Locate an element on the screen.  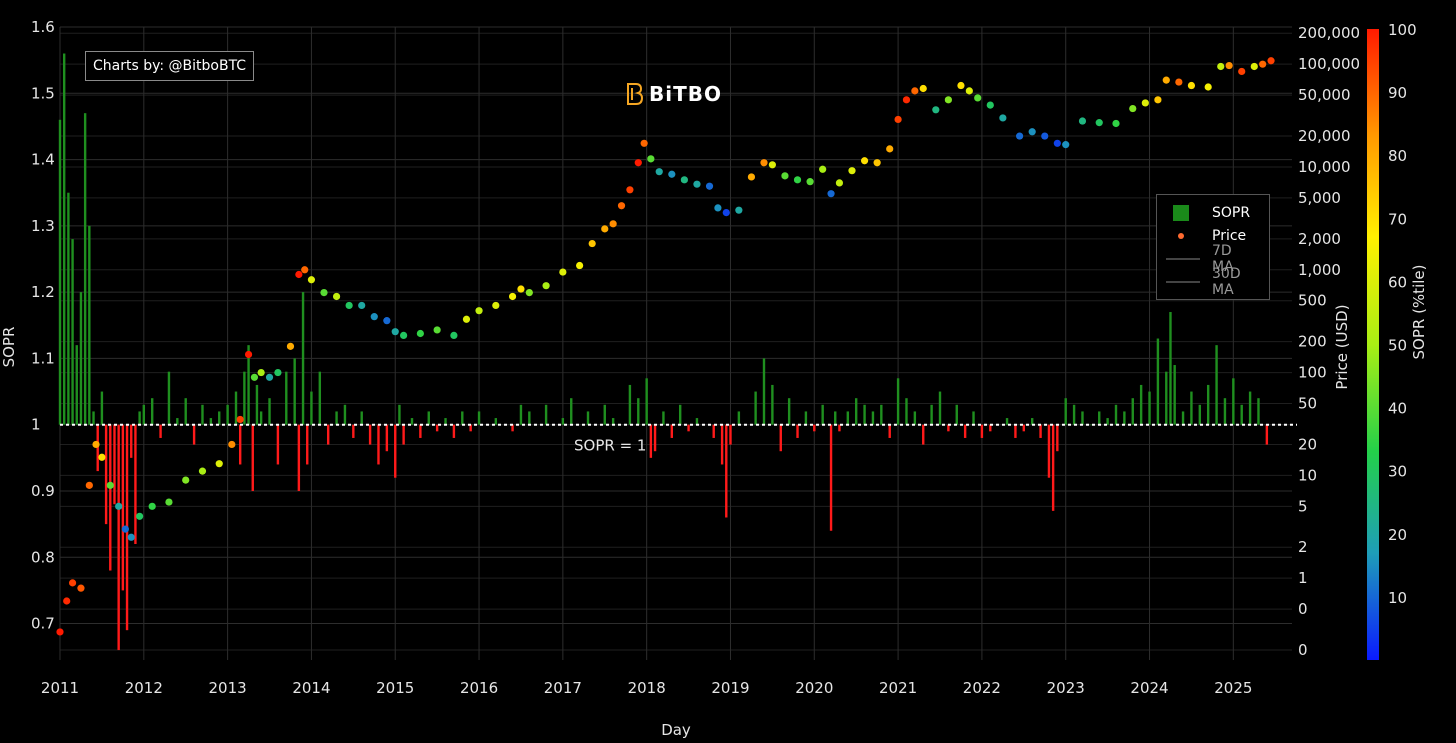
y2-axis-title: Price (USD) is located at coordinates (1342, 346).